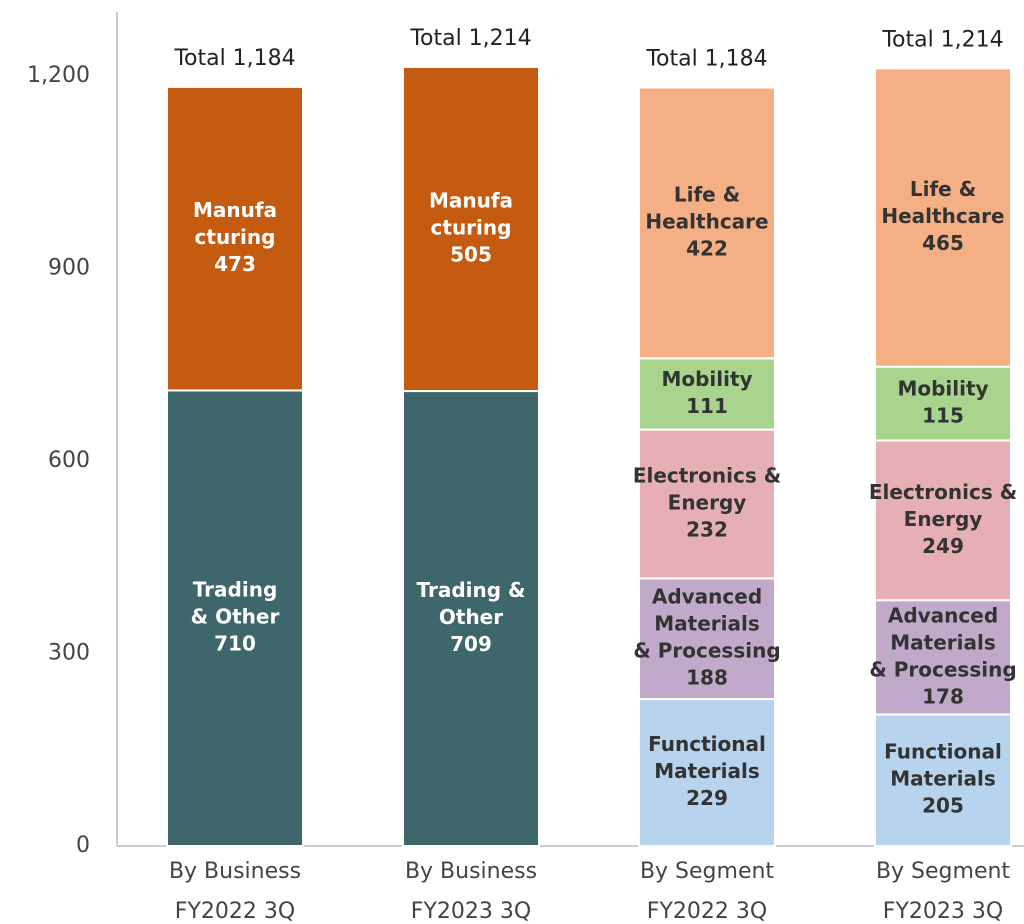 This screenshot has width=1024, height=924. What do you see at coordinates (69, 653) in the screenshot?
I see `y-tick-label: 300` at bounding box center [69, 653].